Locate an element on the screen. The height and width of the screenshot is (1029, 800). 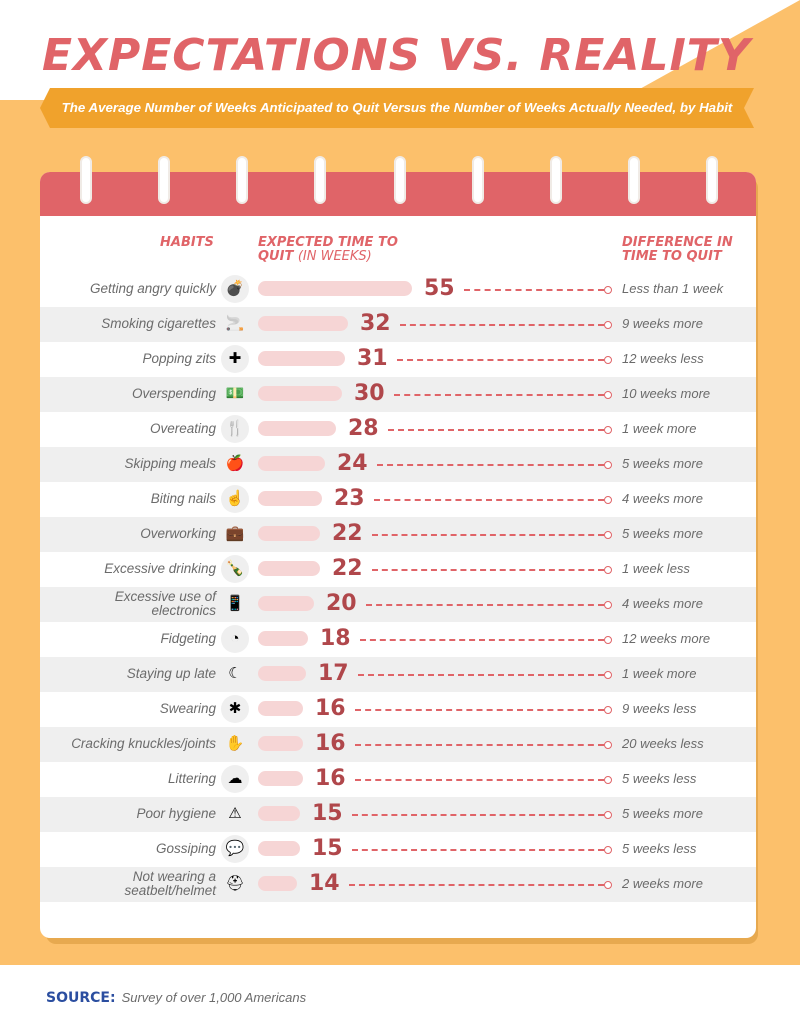
habit-label-line: Littering is located at coordinates (191, 778).